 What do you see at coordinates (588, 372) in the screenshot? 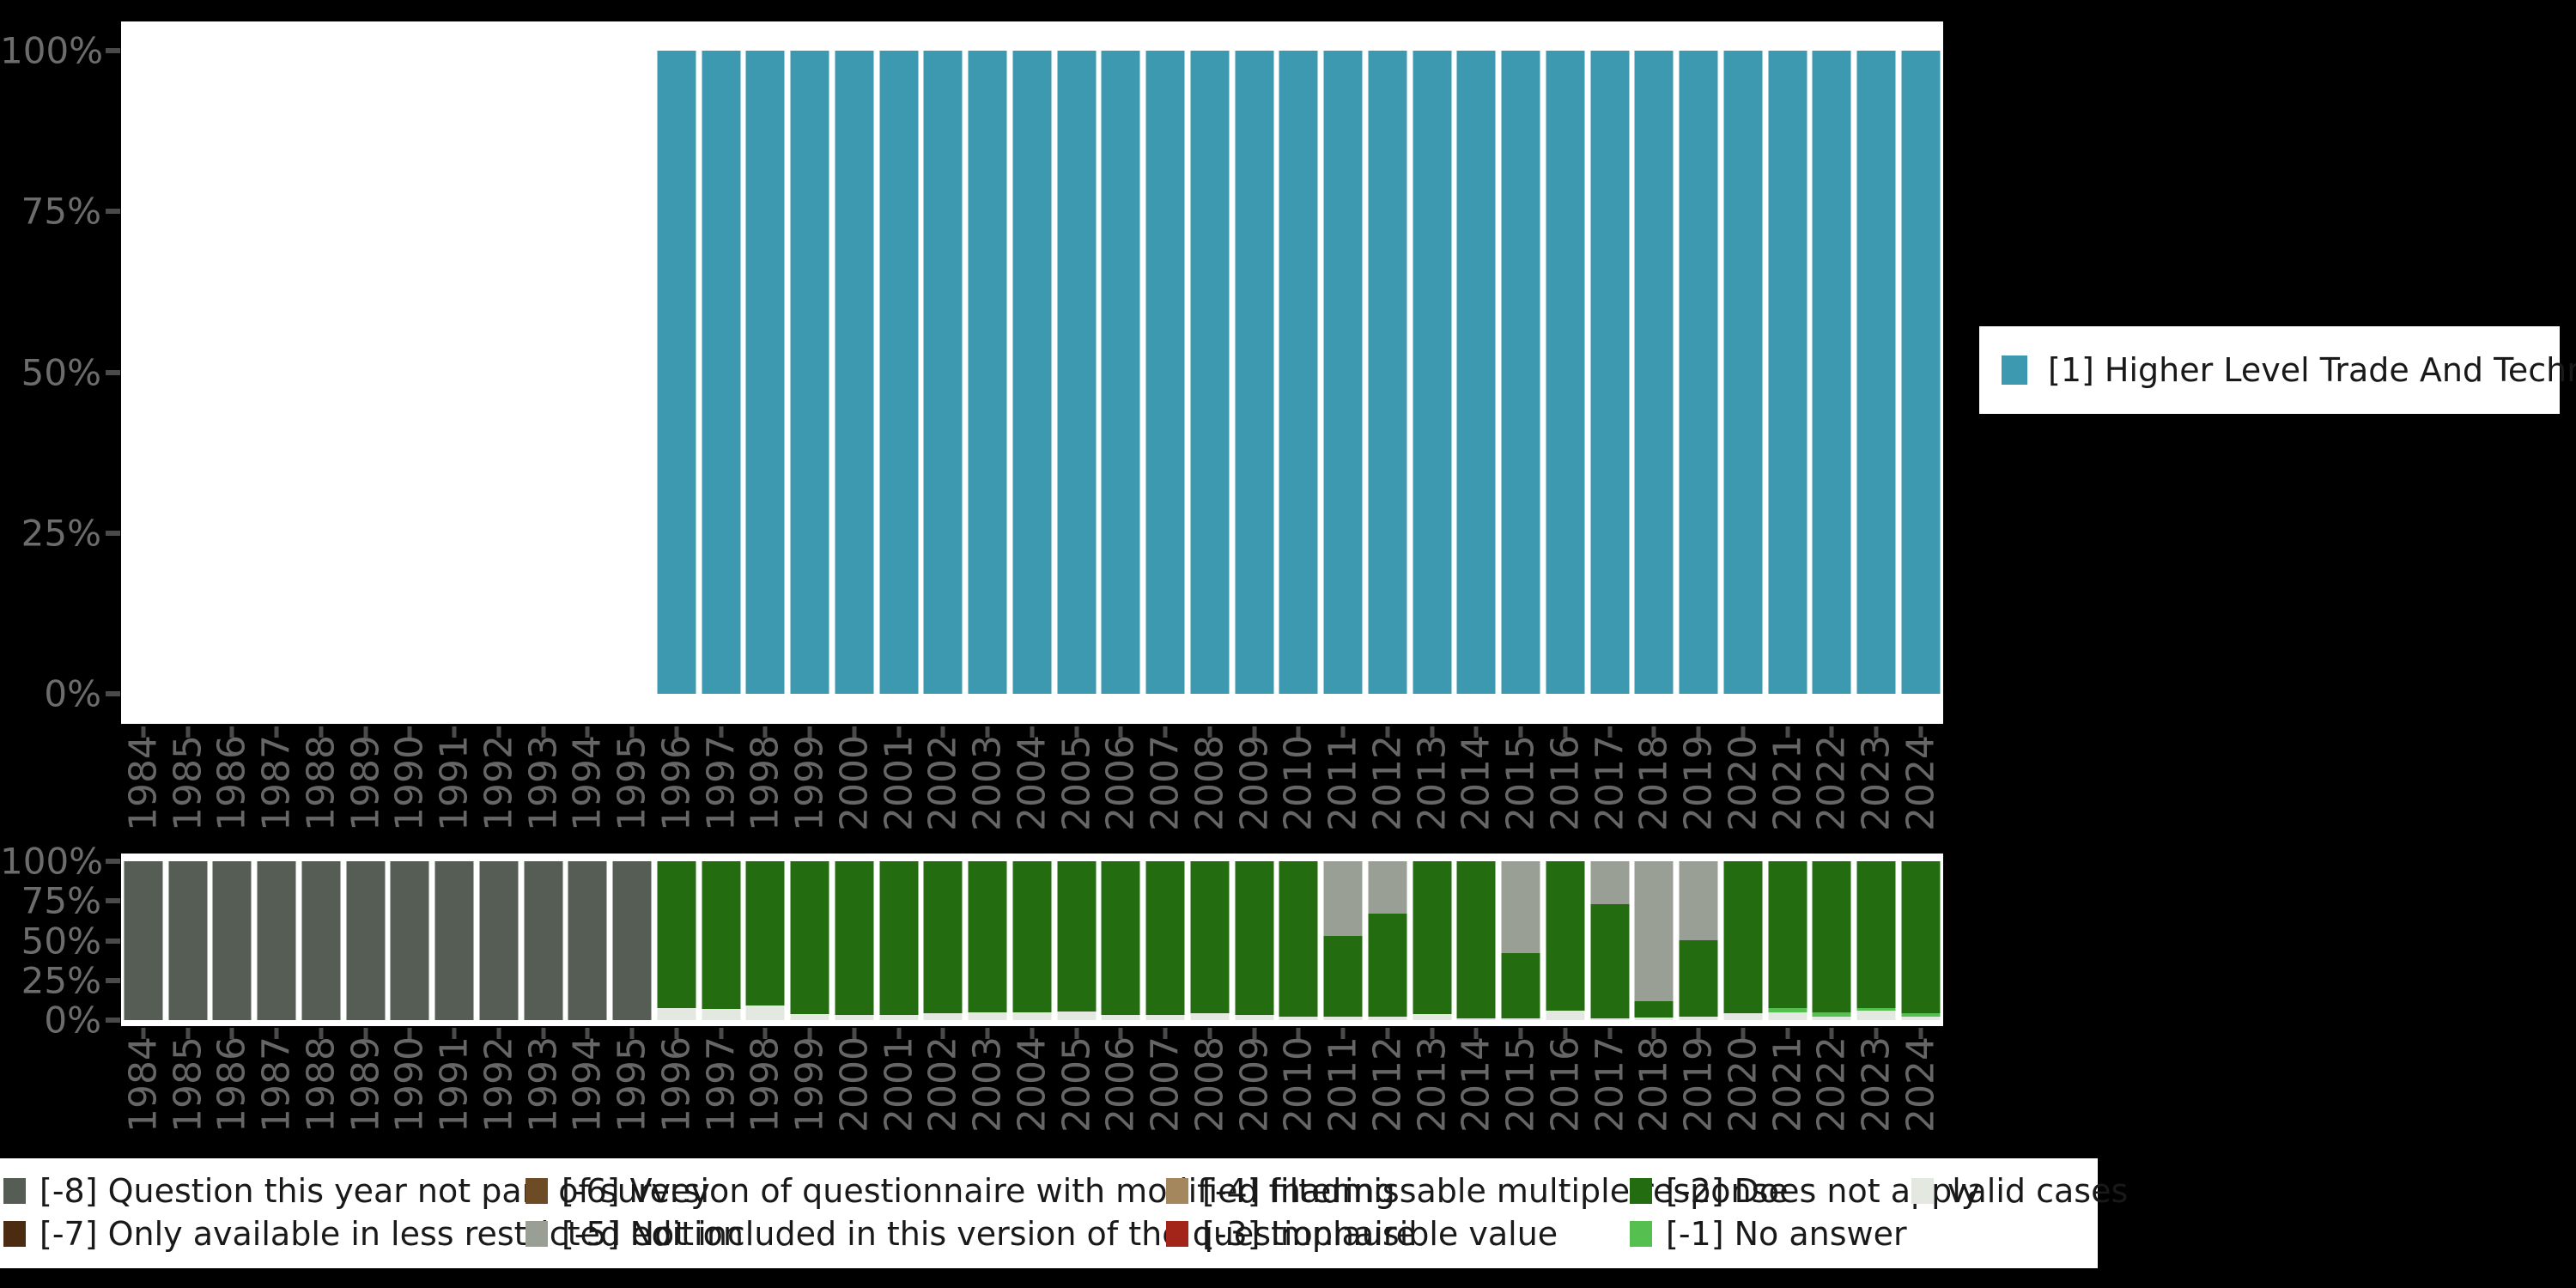
I see `year-slot-1994` at bounding box center [588, 372].